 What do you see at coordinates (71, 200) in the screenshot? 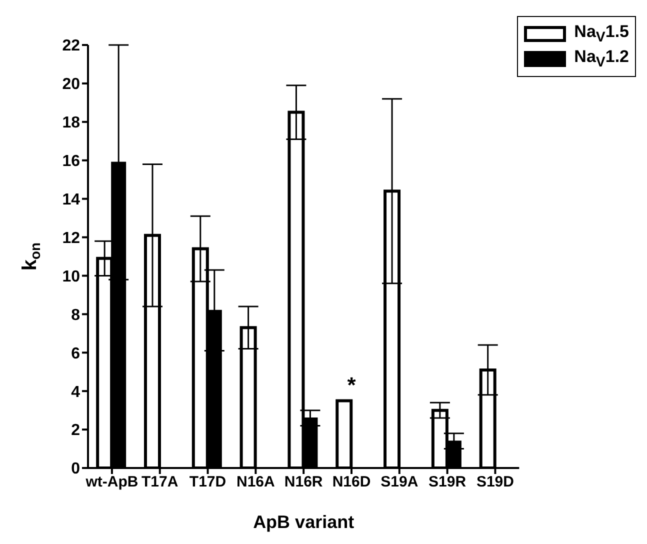
I see `y-tick-label: 14` at bounding box center [71, 200].